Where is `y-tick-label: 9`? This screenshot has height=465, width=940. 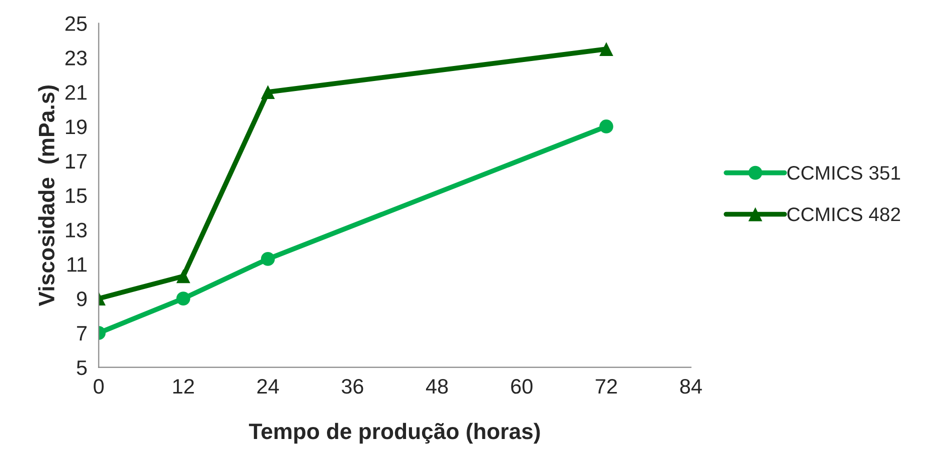 y-tick-label: 9 is located at coordinates (81, 299).